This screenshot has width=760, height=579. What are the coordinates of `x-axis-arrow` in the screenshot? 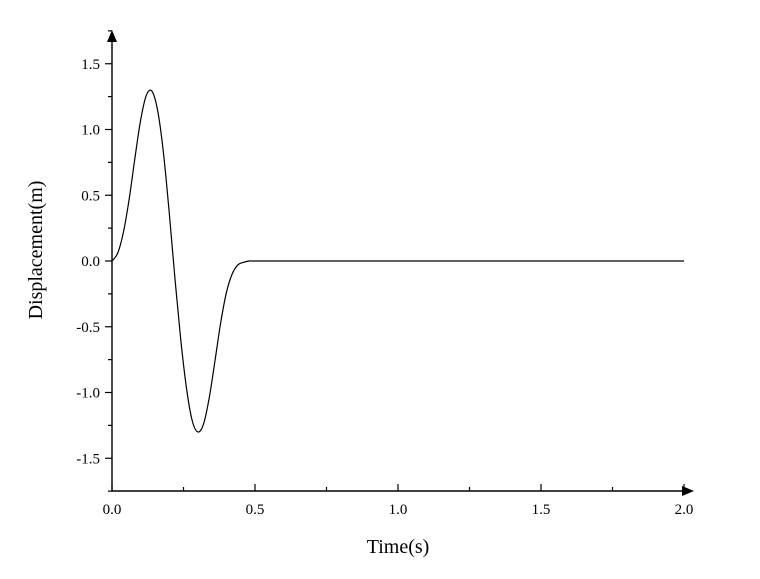 It's located at (688, 491).